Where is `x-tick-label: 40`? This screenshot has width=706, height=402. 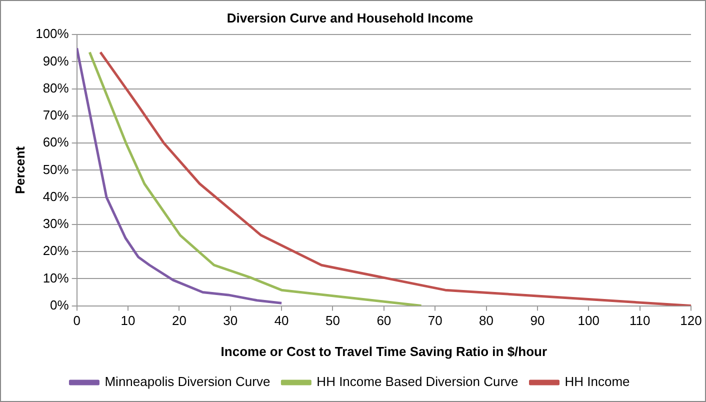 x-tick-label: 40 is located at coordinates (281, 320).